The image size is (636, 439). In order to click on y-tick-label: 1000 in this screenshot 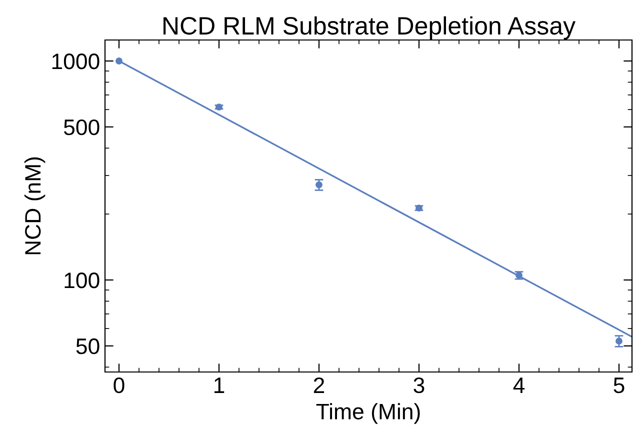, I will do `click(76, 62)`.